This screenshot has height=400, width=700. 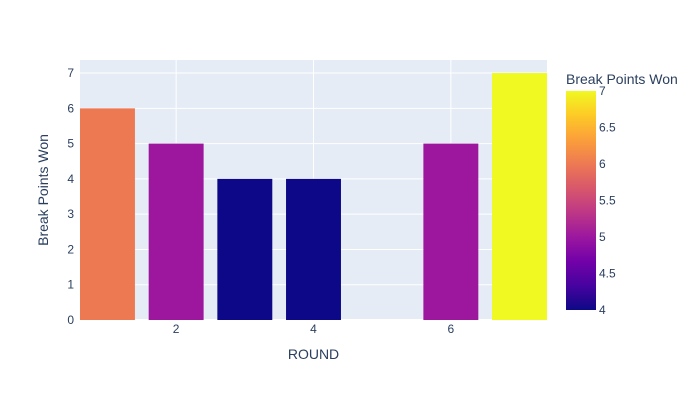 What do you see at coordinates (43, 190) in the screenshot?
I see `y-axis-title: Break Points Won` at bounding box center [43, 190].